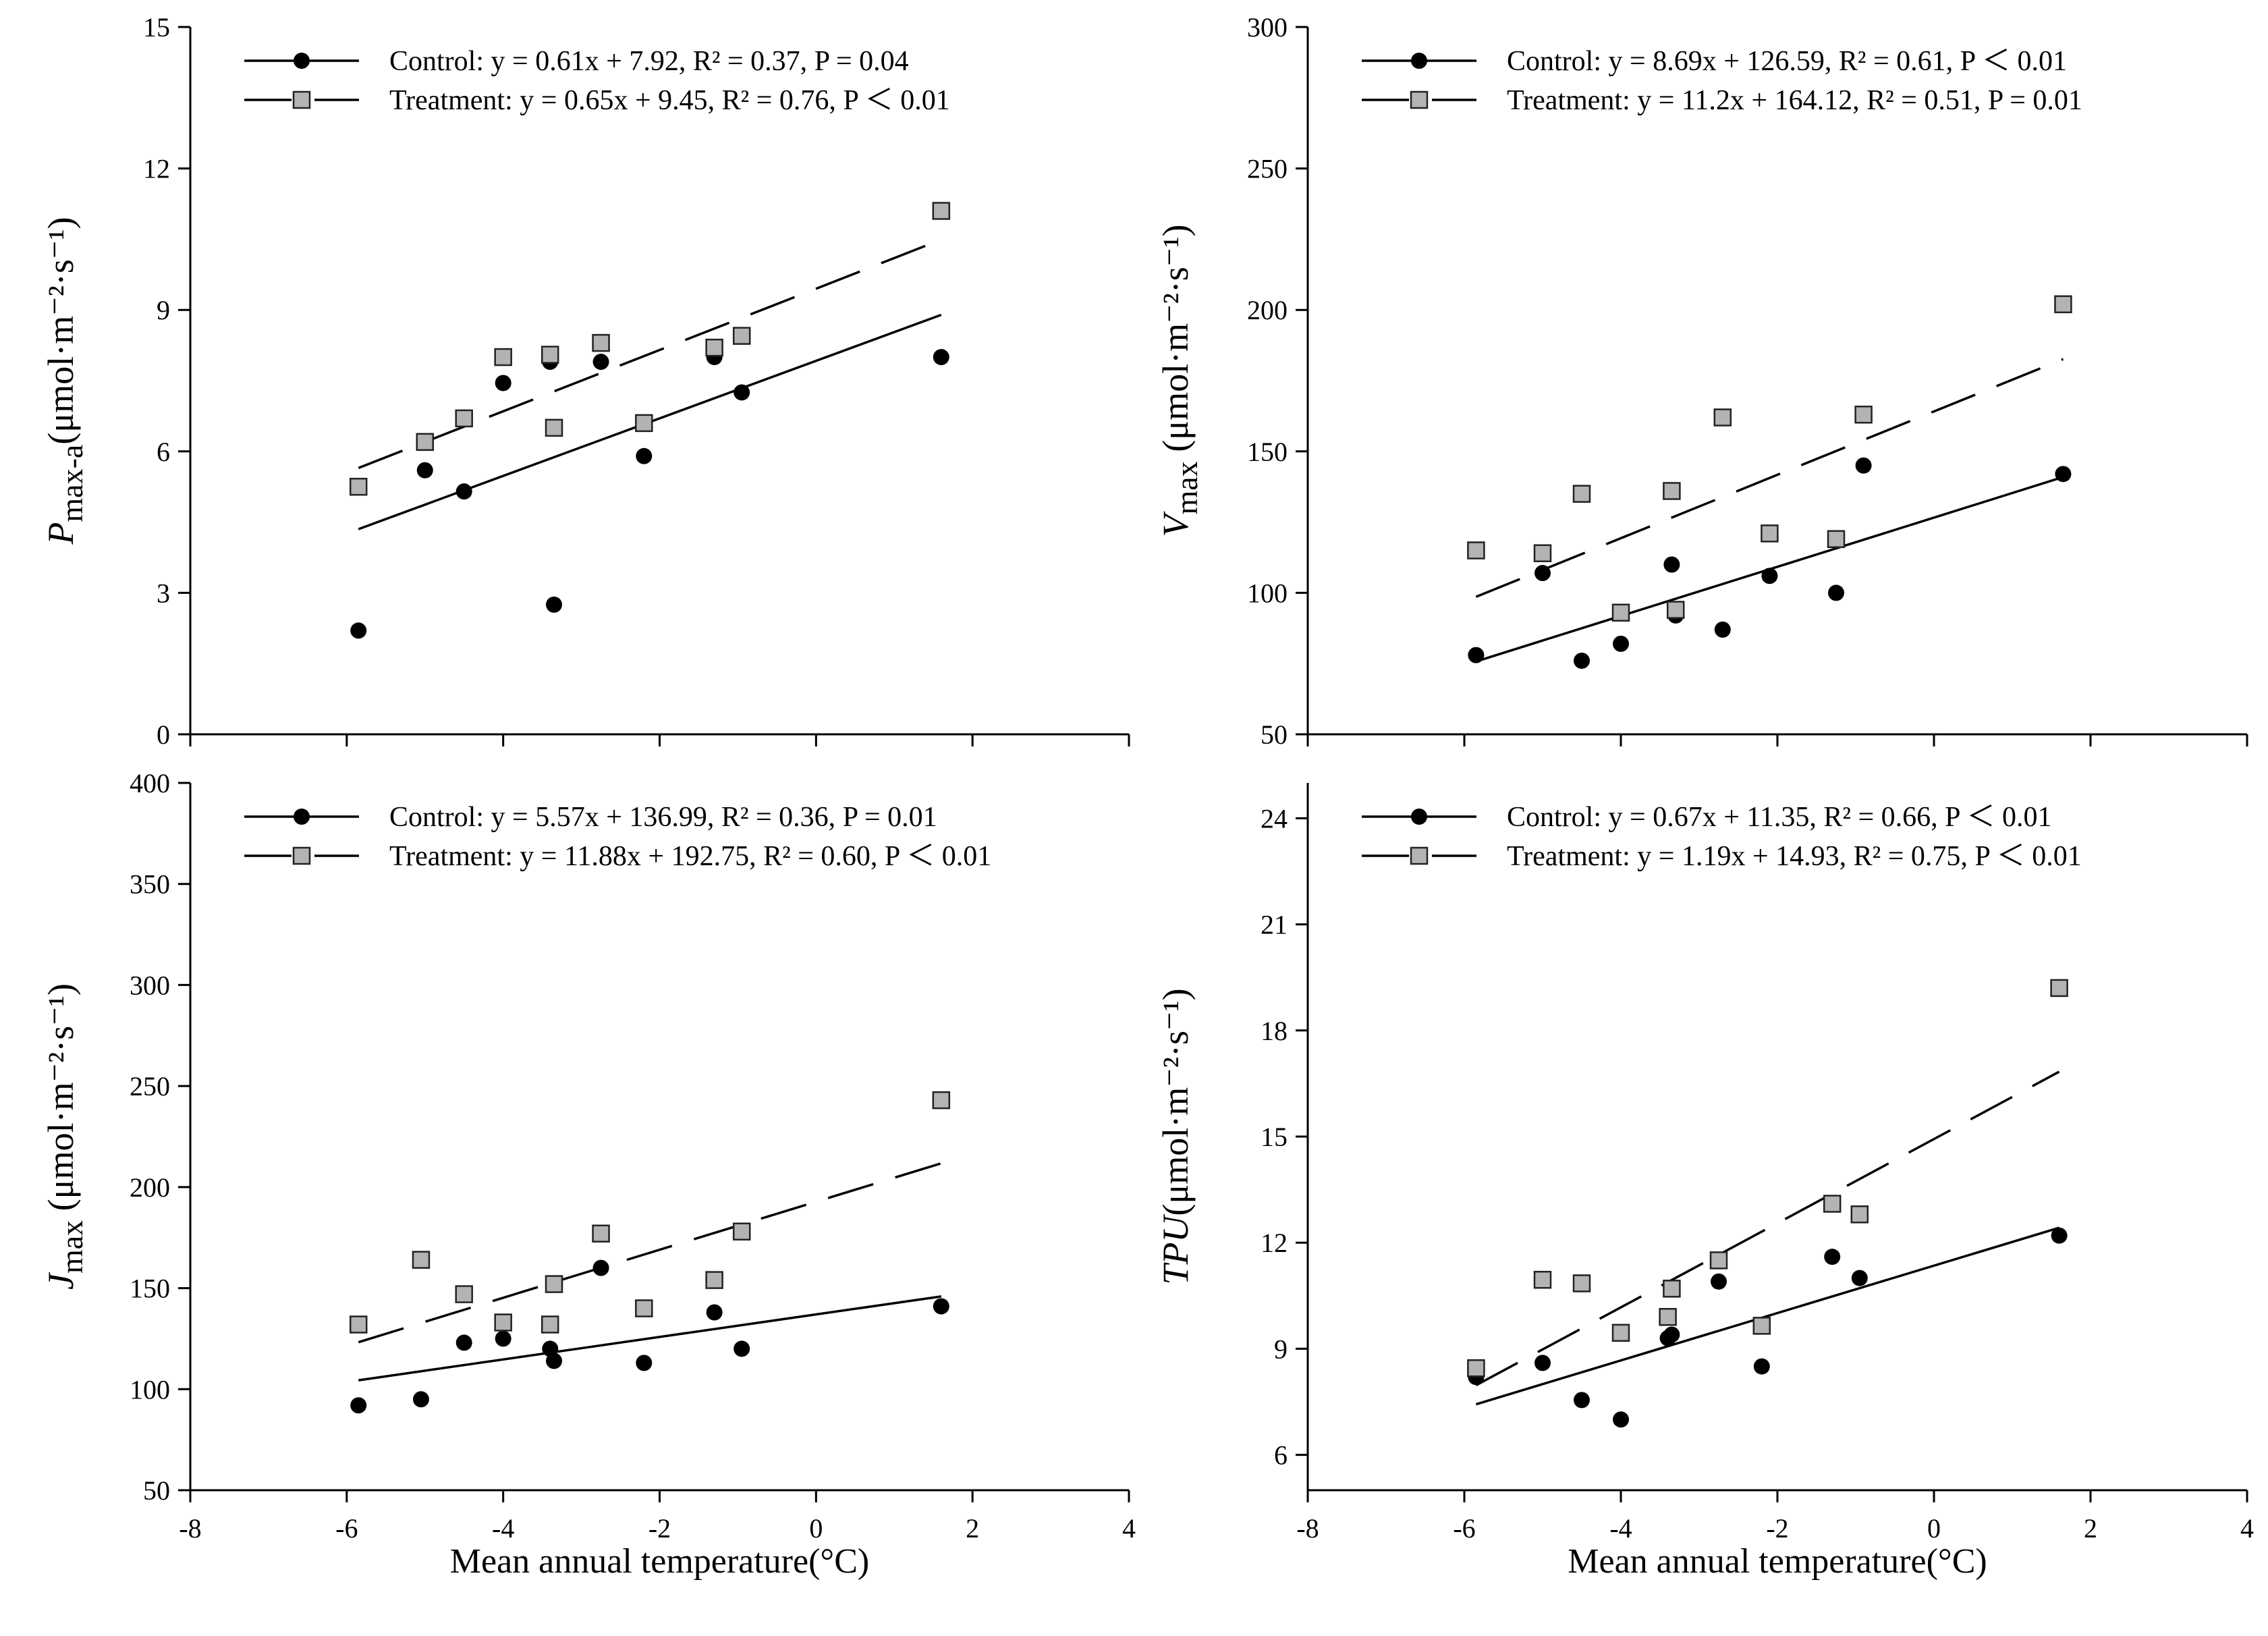 The height and width of the screenshot is (1636, 2268). What do you see at coordinates (1927, 100) in the screenshot?
I see `legend-r2: R² = 0.51,` at bounding box center [1927, 100].